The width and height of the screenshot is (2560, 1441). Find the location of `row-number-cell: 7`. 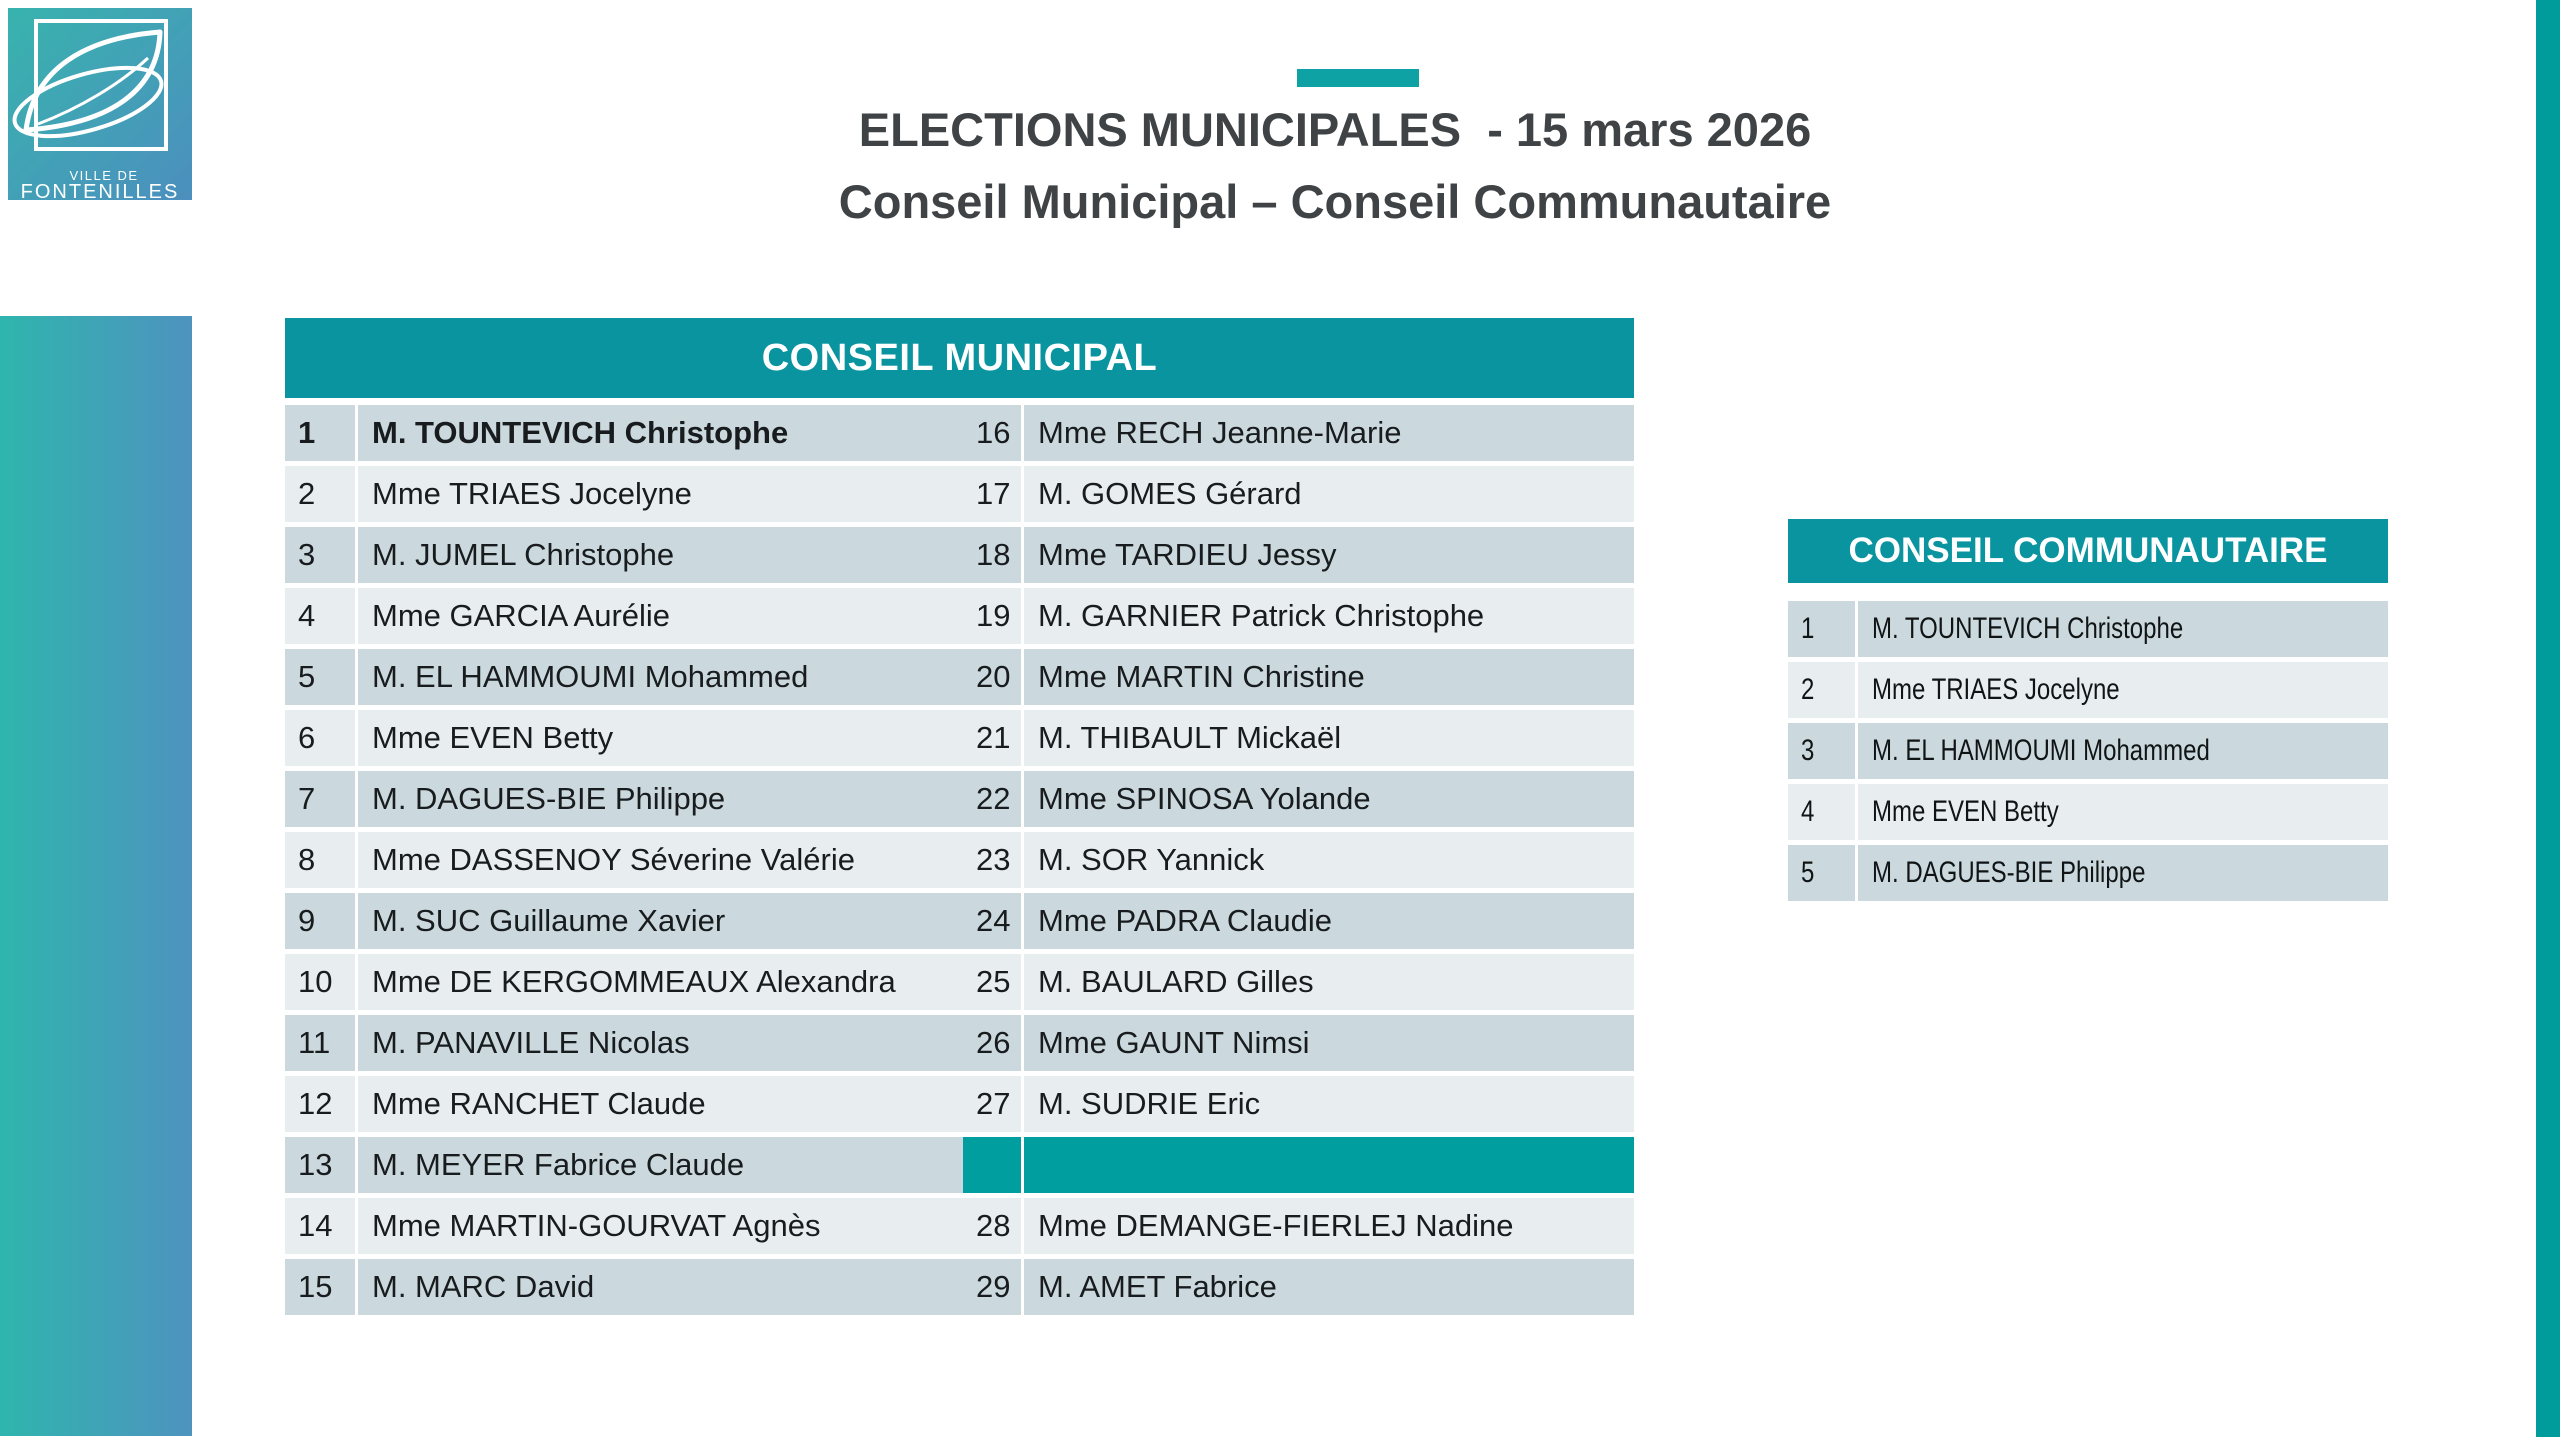

row-number-cell: 7 is located at coordinates (320, 799).